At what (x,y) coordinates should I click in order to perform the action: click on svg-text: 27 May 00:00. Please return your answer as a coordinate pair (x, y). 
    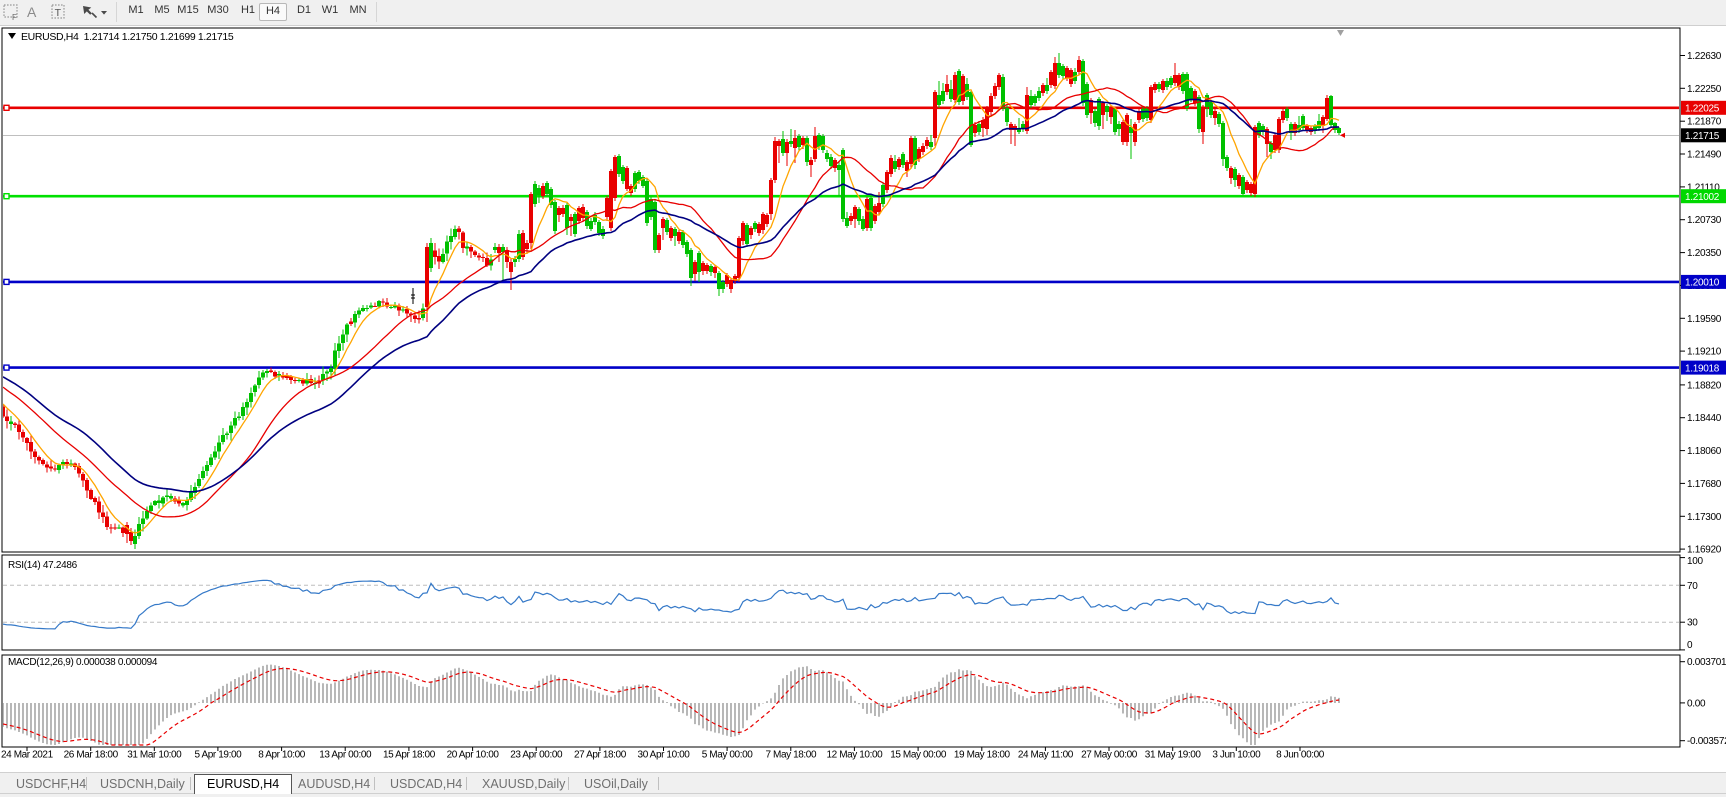
    Looking at the image, I should click on (1109, 755).